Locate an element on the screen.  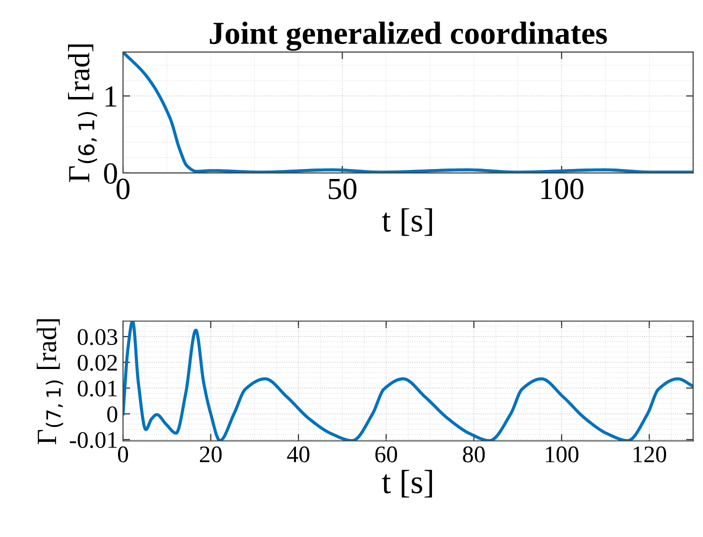
y-axis-title: Γ$_{(6,1)}$ [rad] is located at coordinates (83, 113).